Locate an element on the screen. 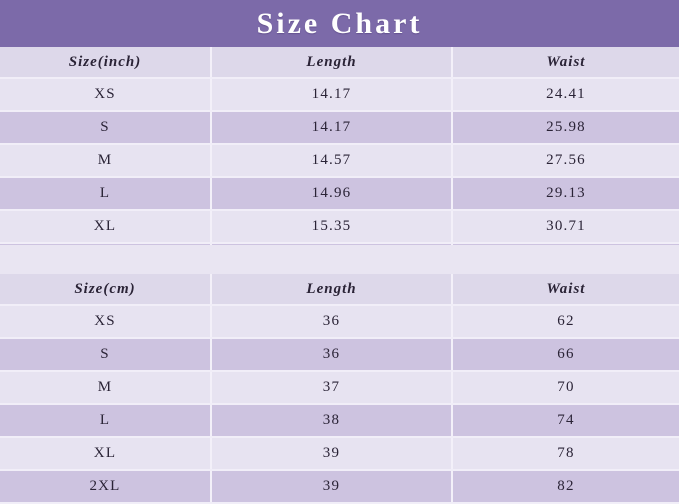 The width and height of the screenshot is (679, 504). cell-length: 14.96 is located at coordinates (332, 194).